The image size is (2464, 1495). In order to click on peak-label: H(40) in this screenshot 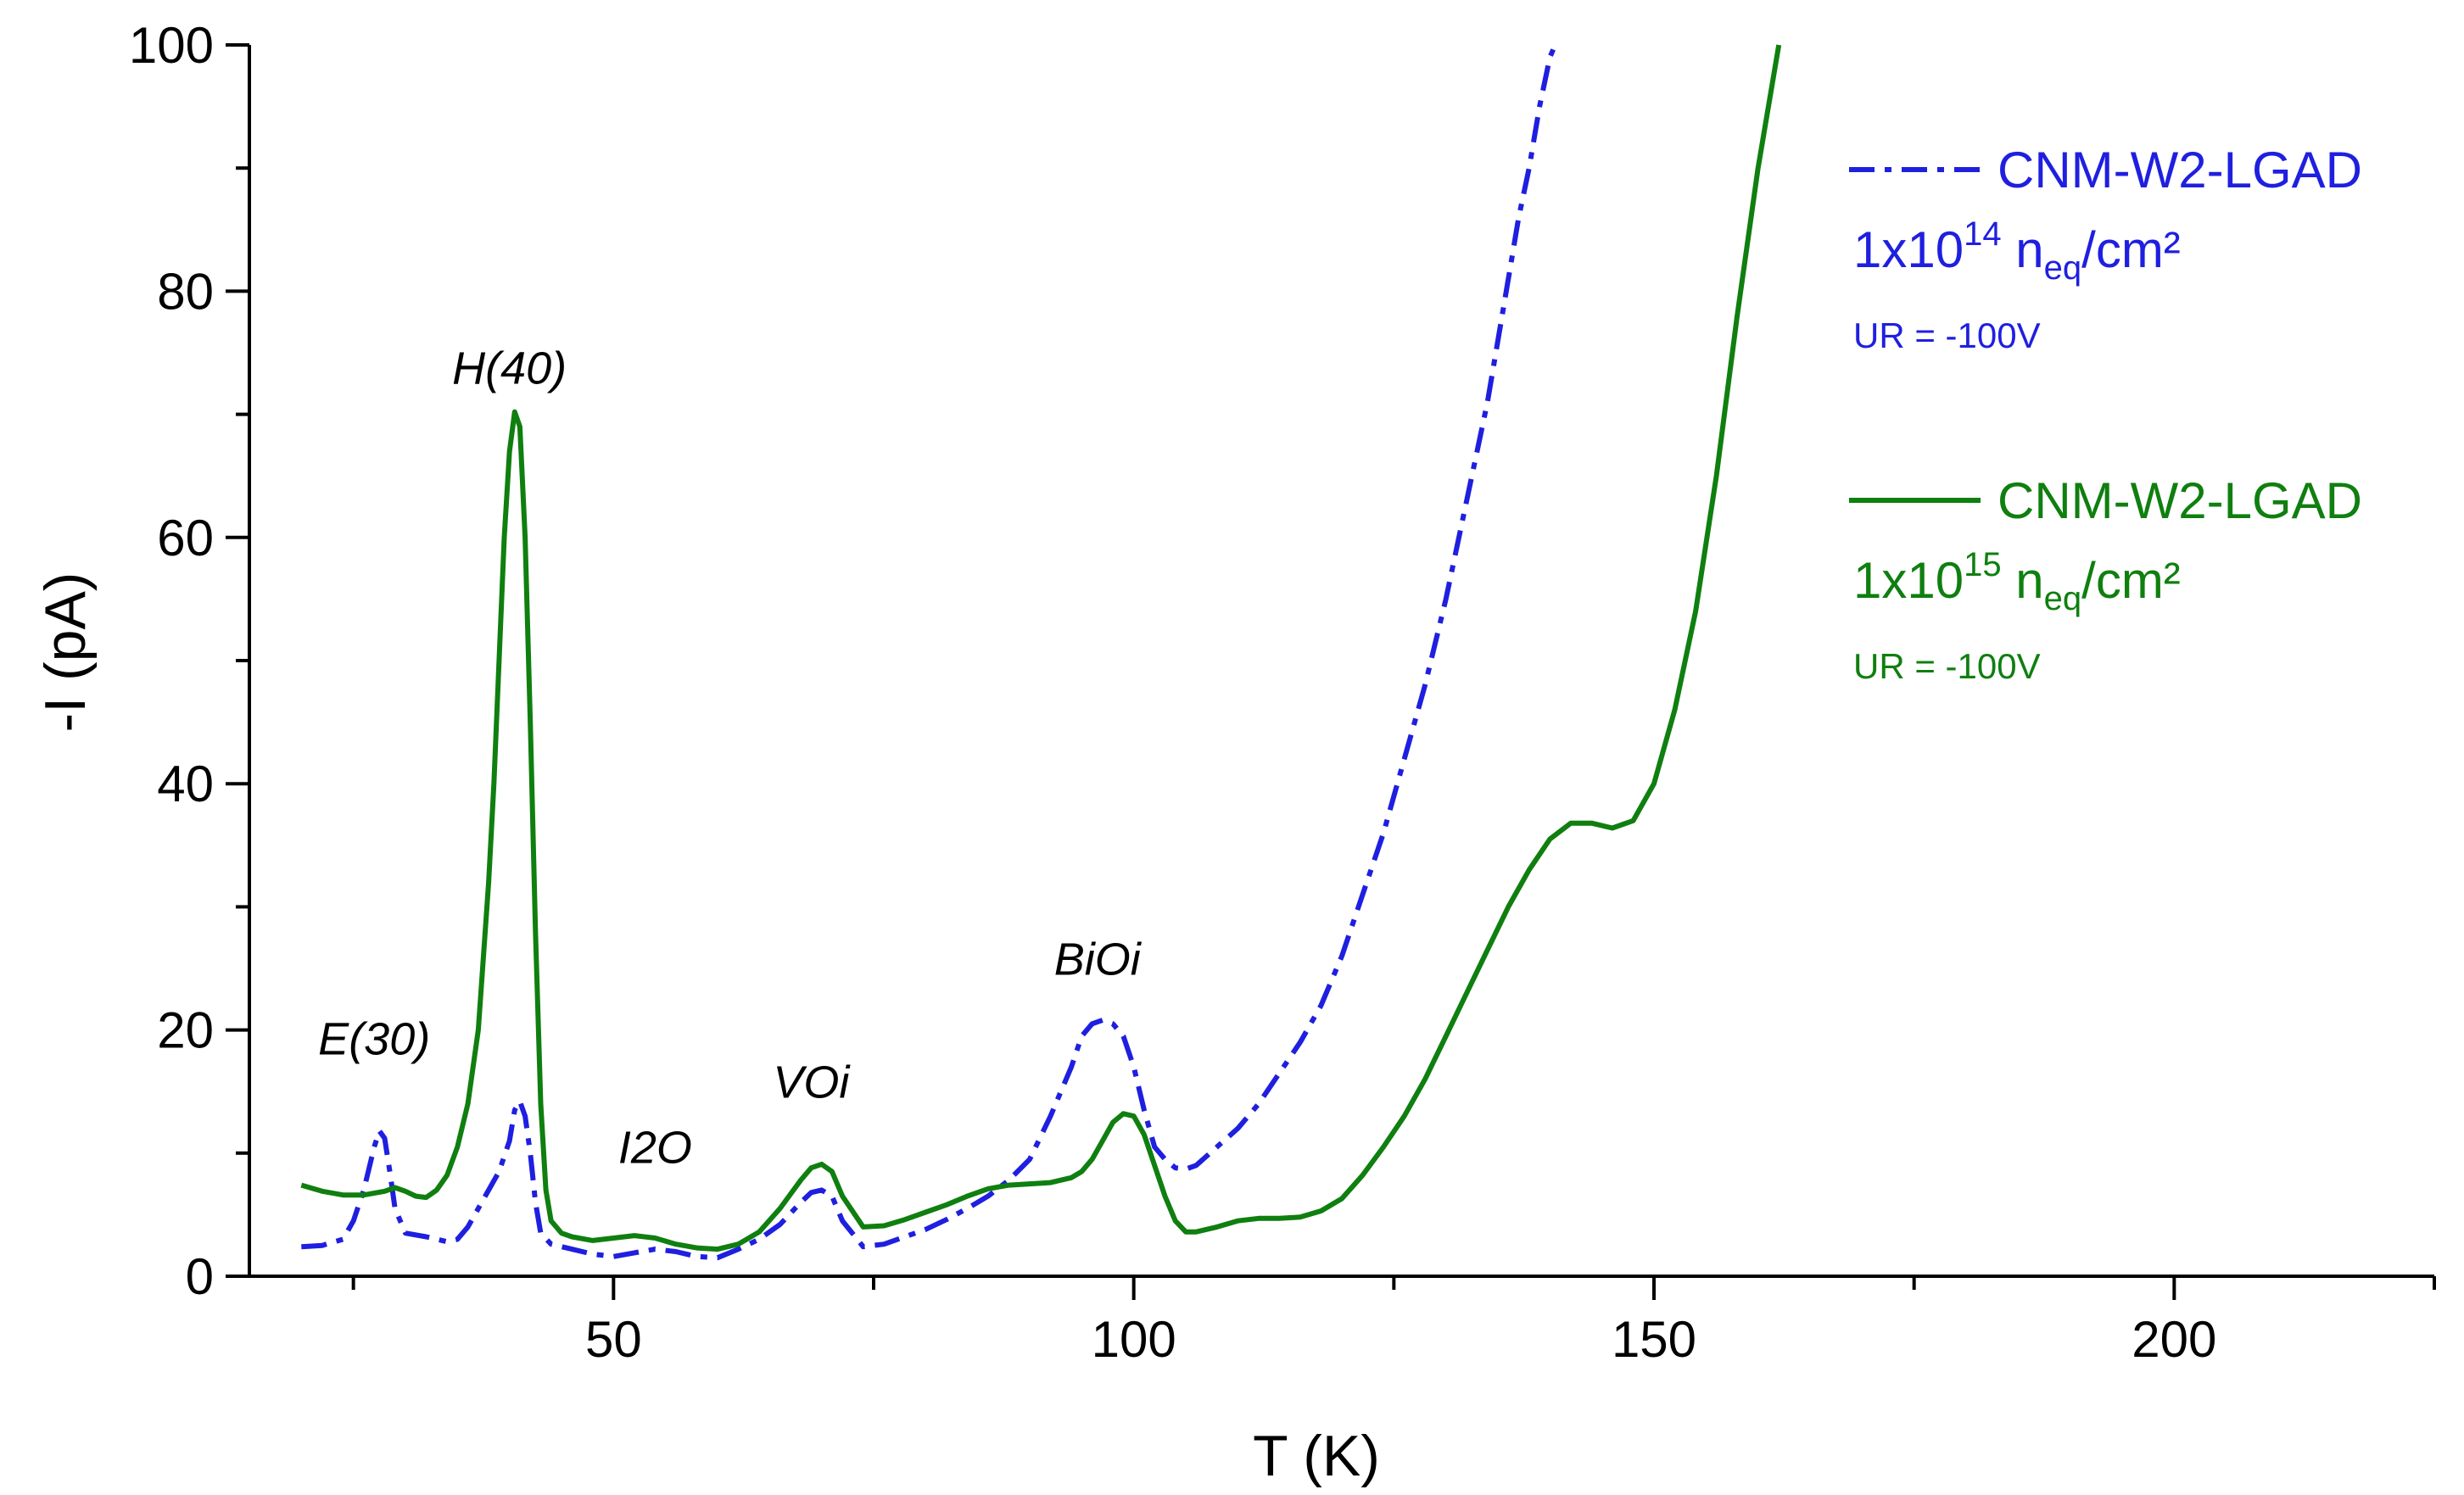, I will do `click(509, 368)`.